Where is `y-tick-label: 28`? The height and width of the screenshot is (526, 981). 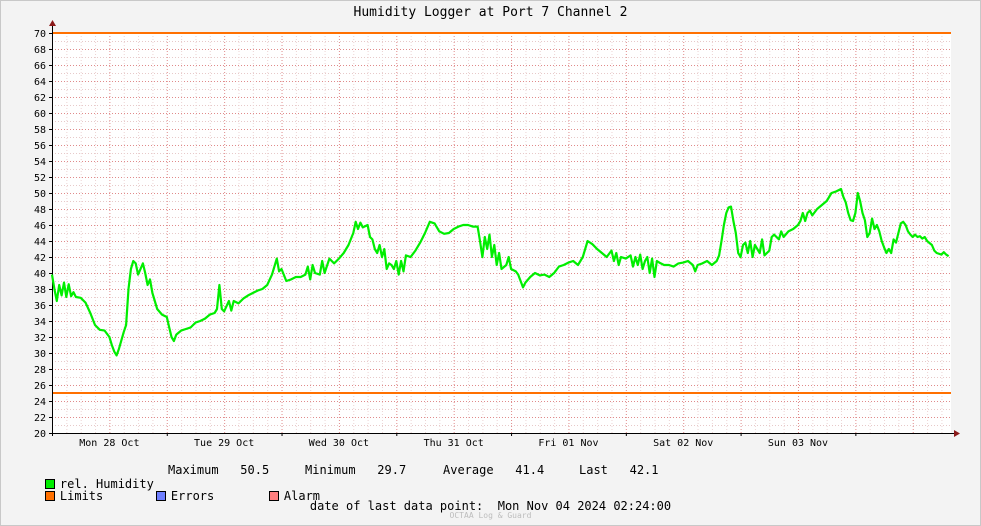 y-tick-label: 28 is located at coordinates (40, 370).